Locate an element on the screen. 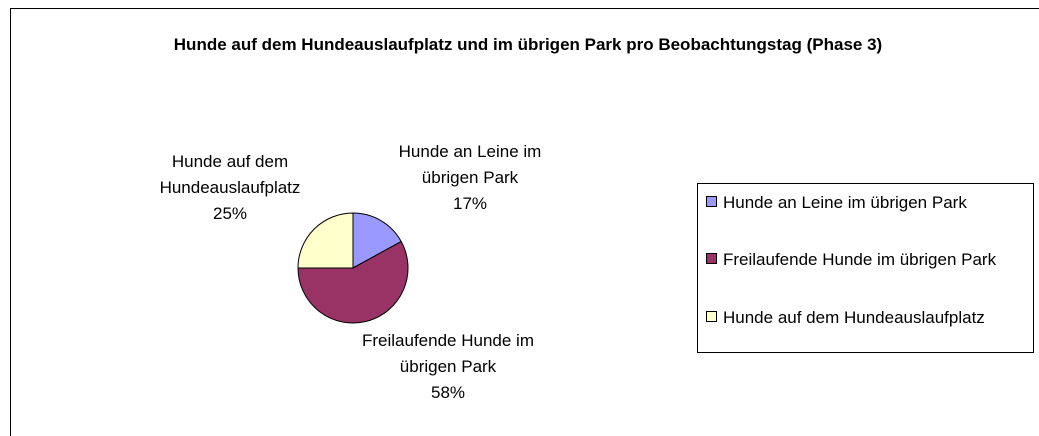  legend-label: Hunde auf dem Hundeauslaufplatz is located at coordinates (854, 317).